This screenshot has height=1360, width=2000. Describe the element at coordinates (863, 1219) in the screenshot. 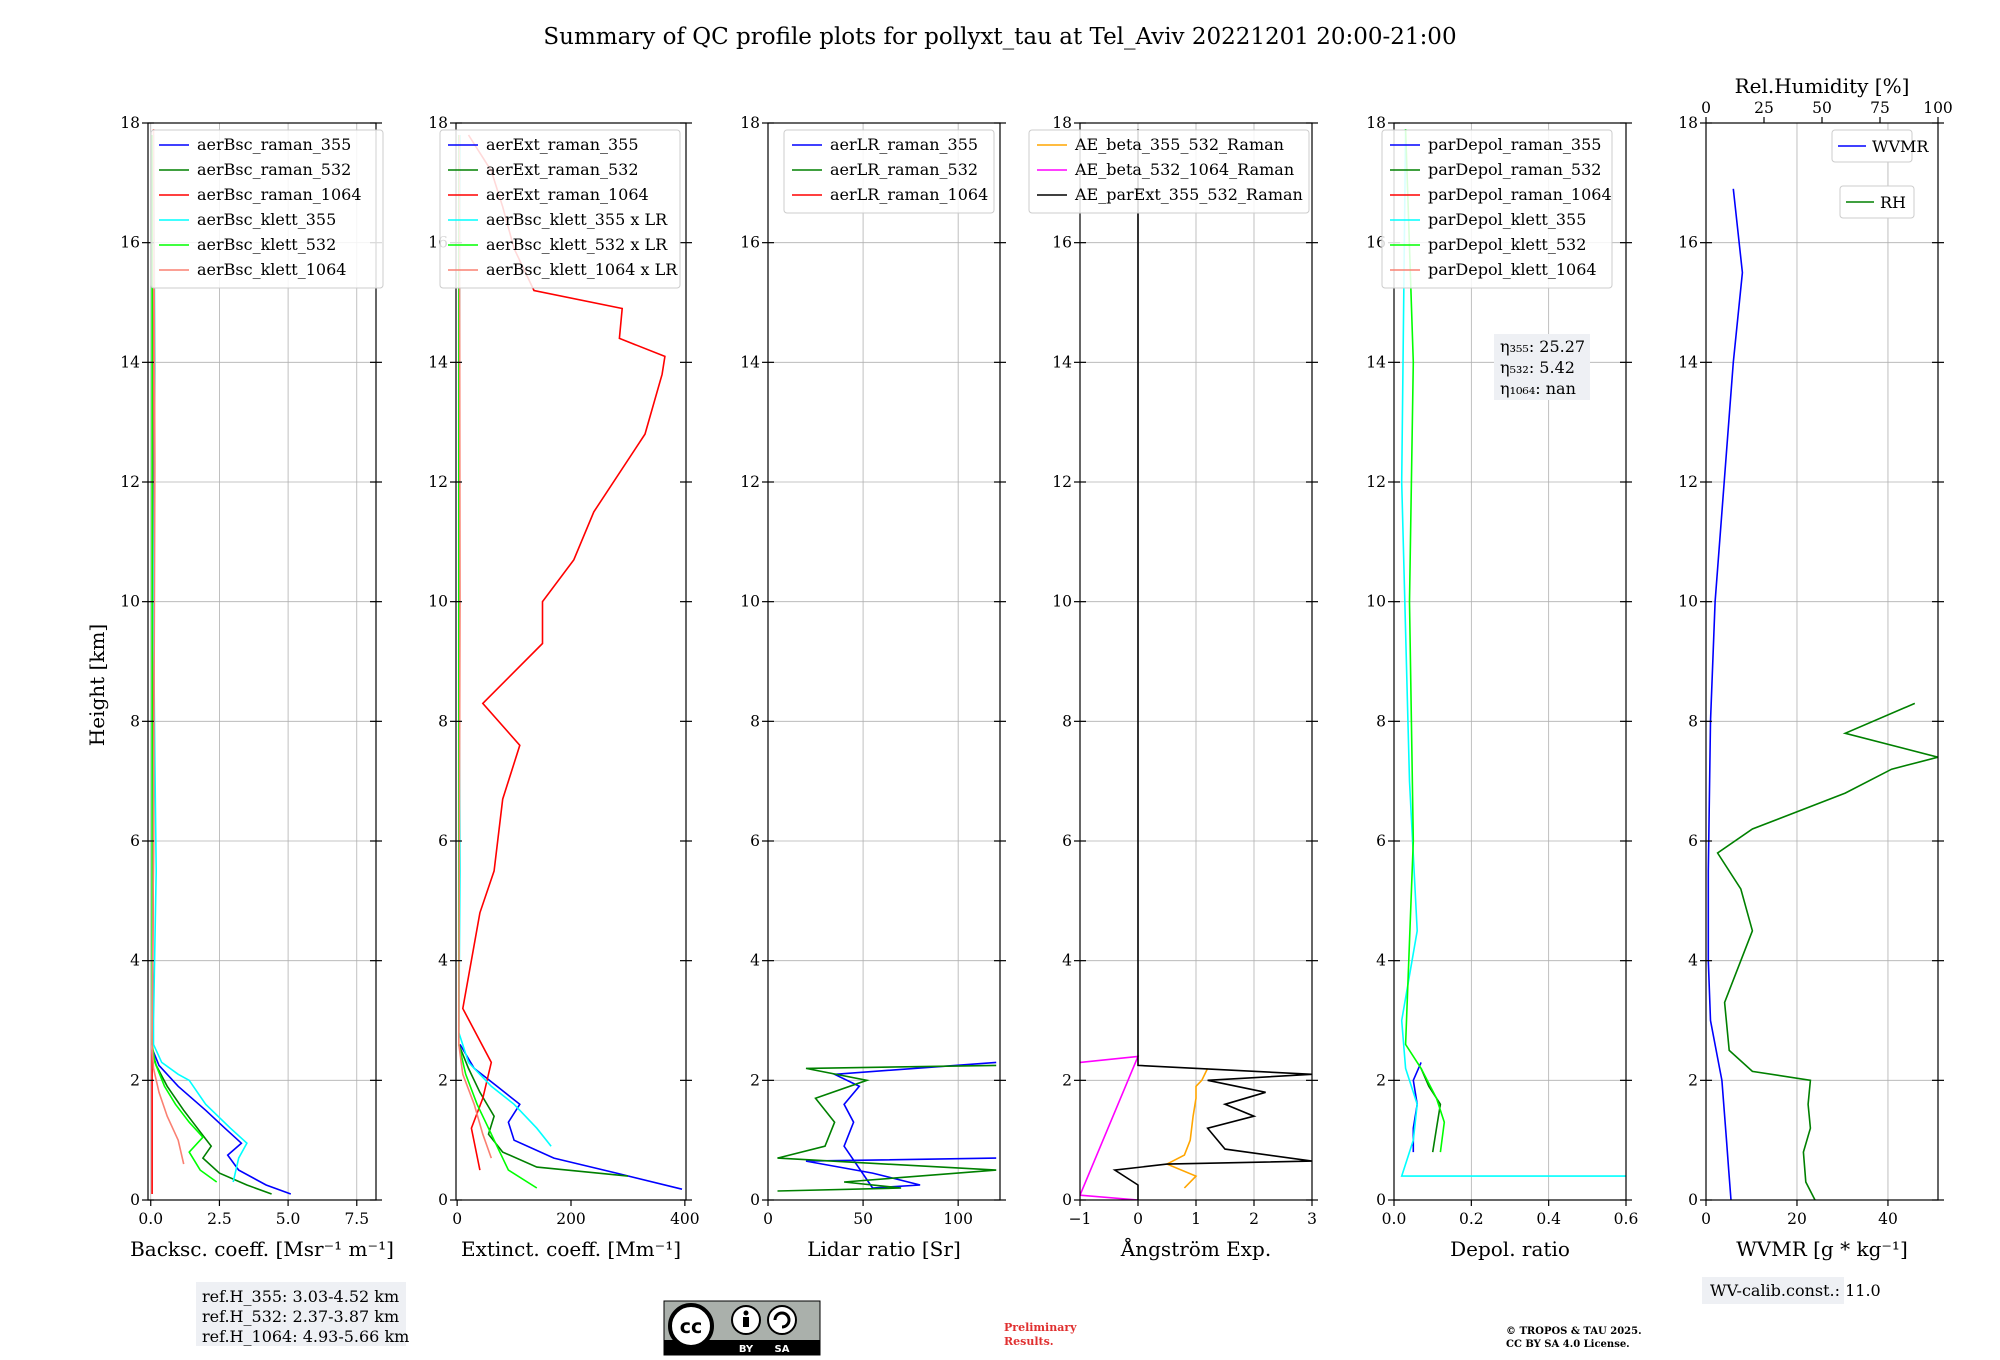

I see `x-tick-label: 50` at that location.